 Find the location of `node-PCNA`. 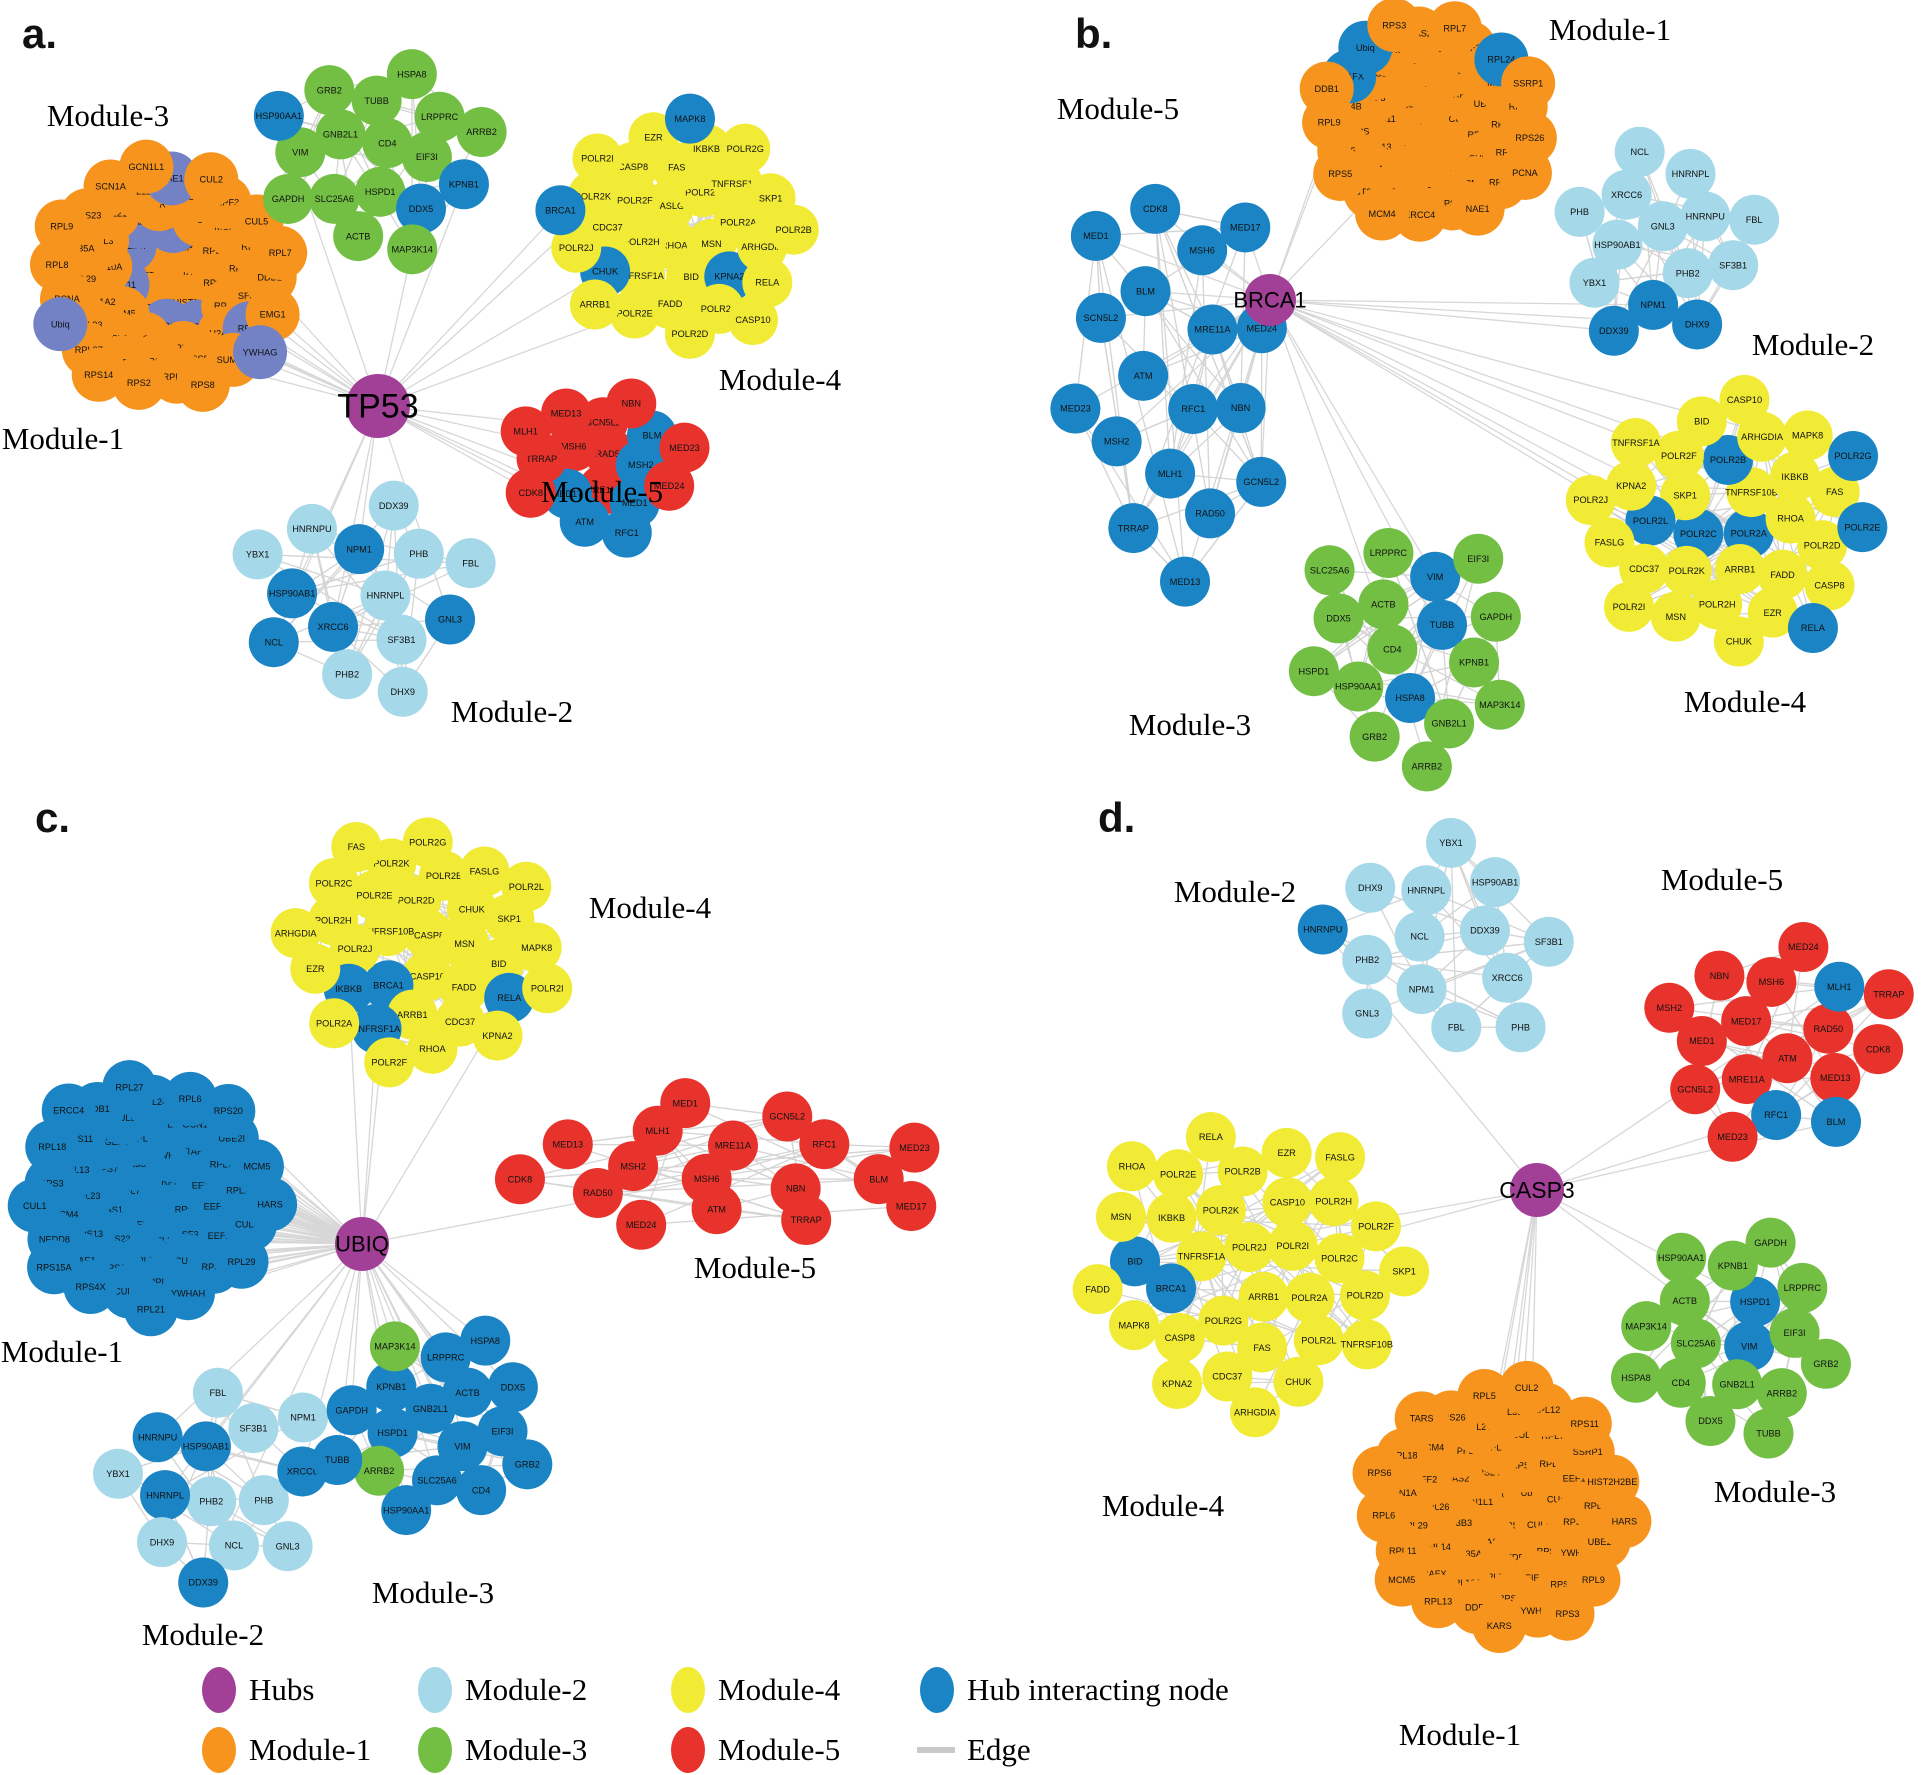

node-PCNA is located at coordinates (1524, 172).